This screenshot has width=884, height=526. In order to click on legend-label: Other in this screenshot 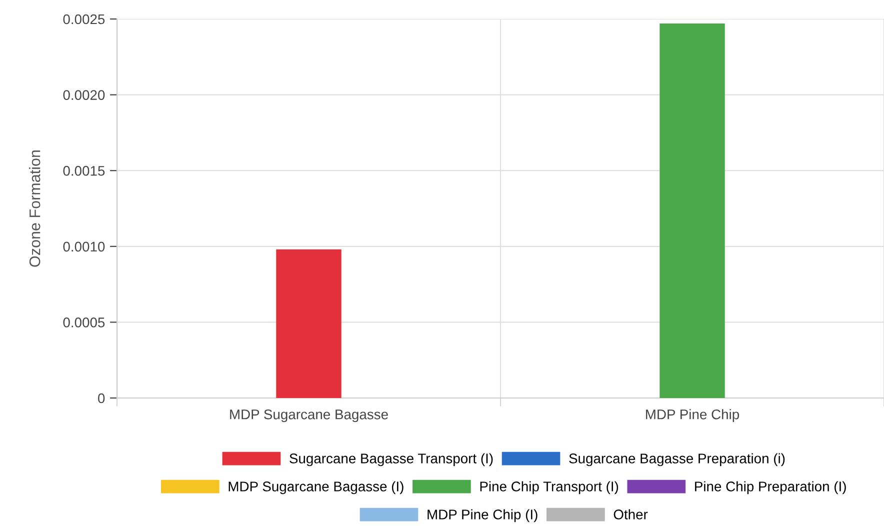, I will do `click(631, 514)`.